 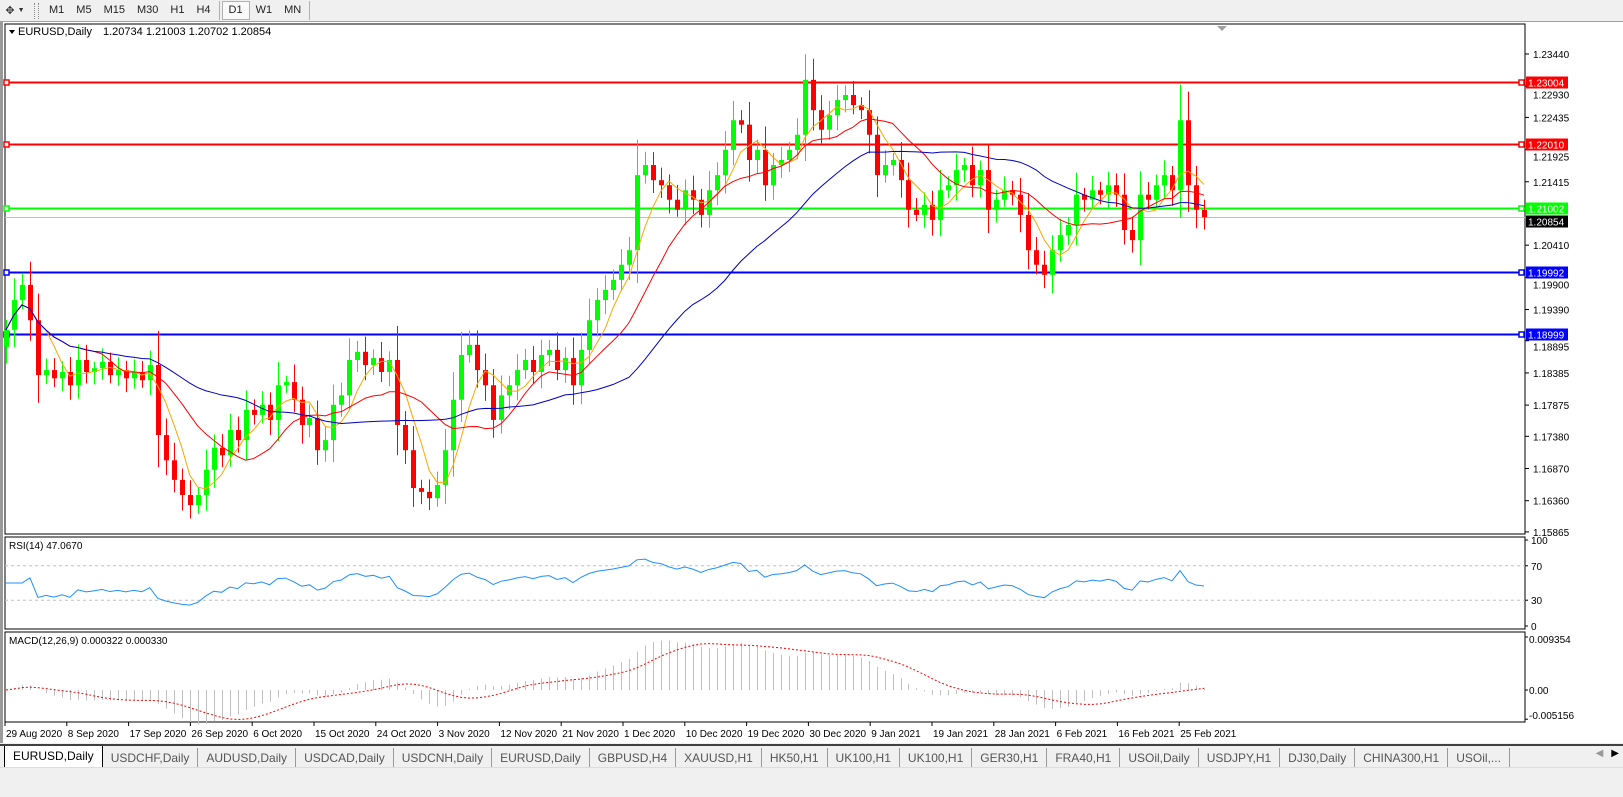 What do you see at coordinates (342, 734) in the screenshot?
I see `date-label: 15 Oct 2020` at bounding box center [342, 734].